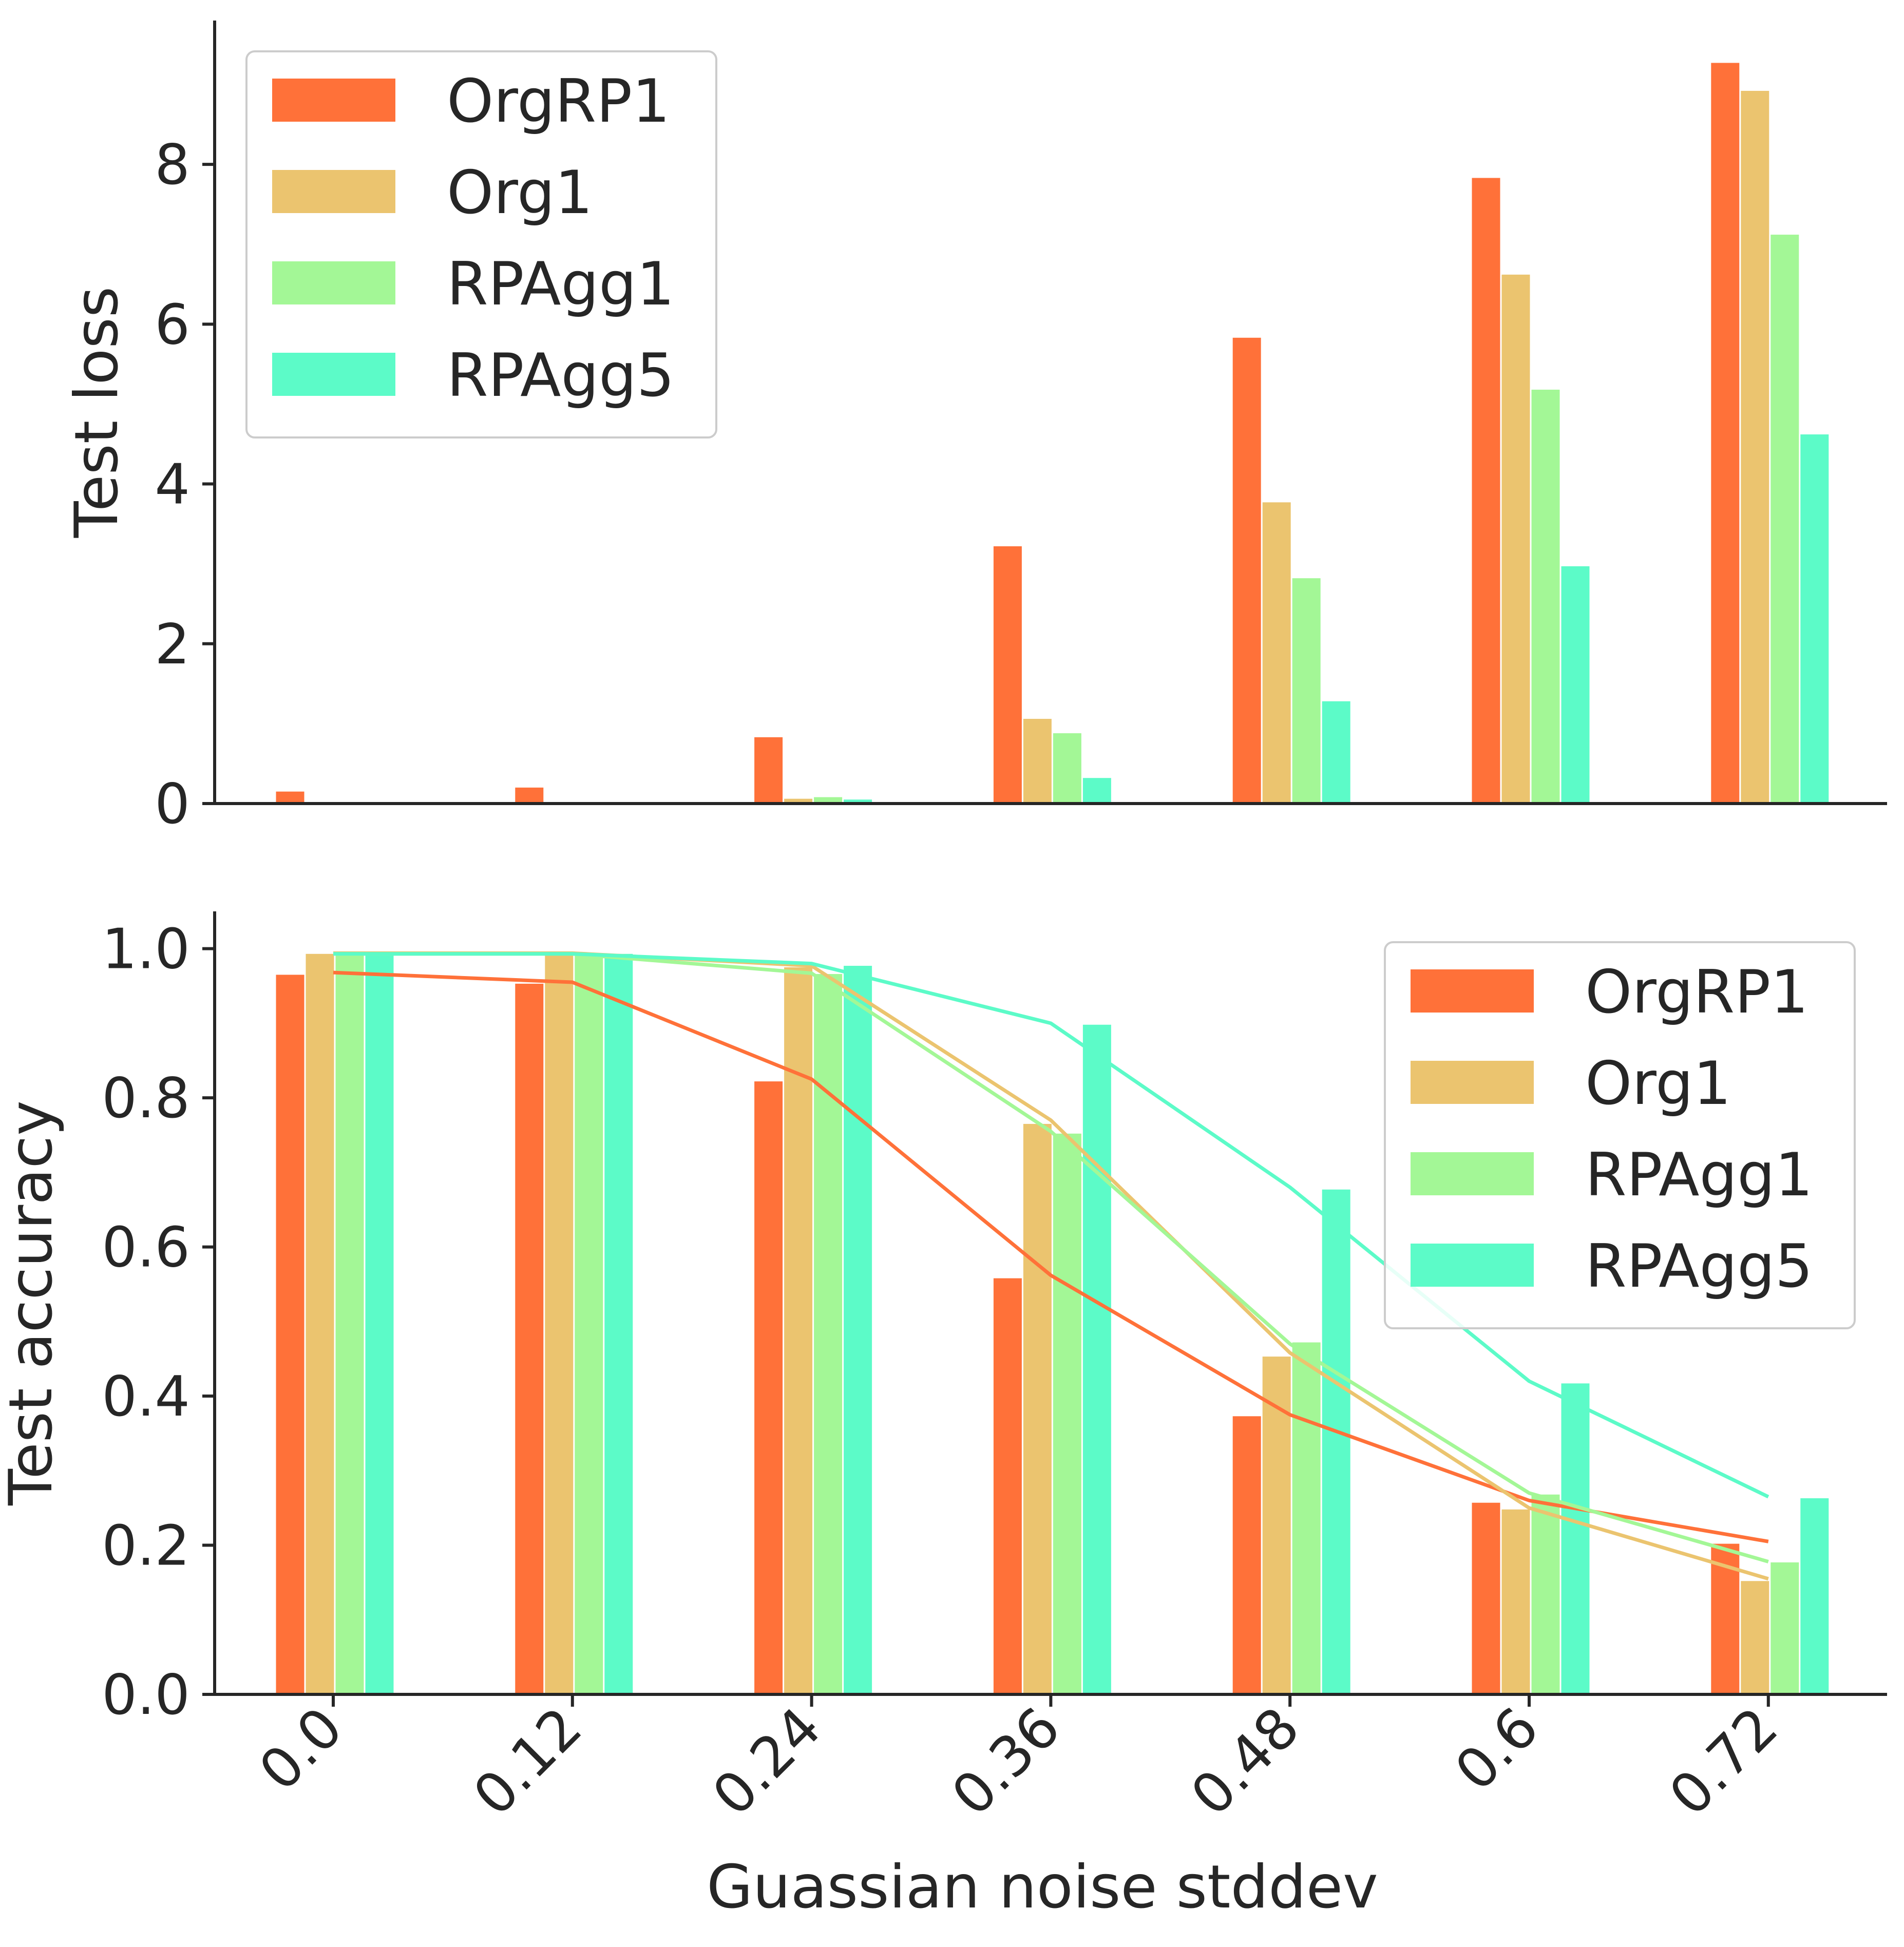  I want to click on x-tick-label: 0.36, so click(1006, 1761).